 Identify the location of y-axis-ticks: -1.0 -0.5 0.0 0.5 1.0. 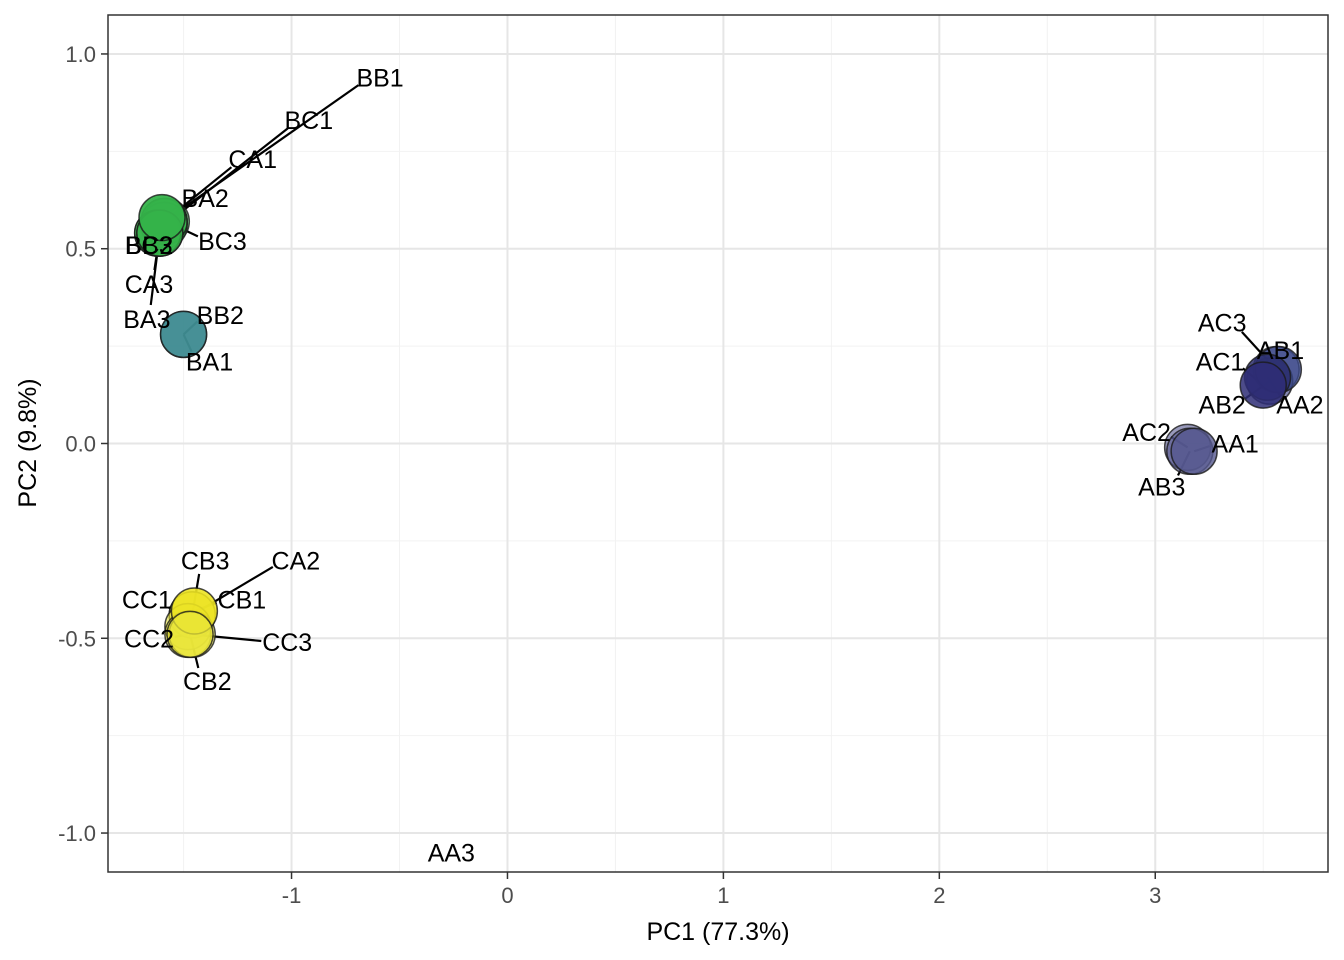
(83, 444).